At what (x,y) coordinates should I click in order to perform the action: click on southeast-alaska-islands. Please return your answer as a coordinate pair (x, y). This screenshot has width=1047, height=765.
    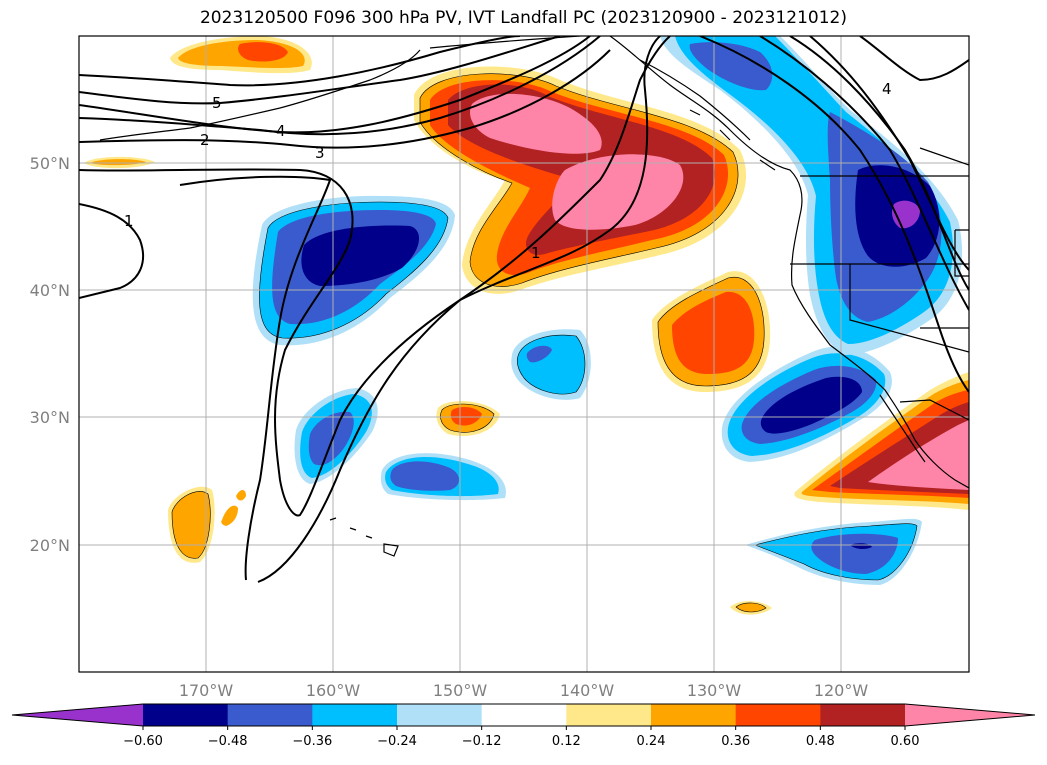
    Looking at the image, I should click on (707, 115).